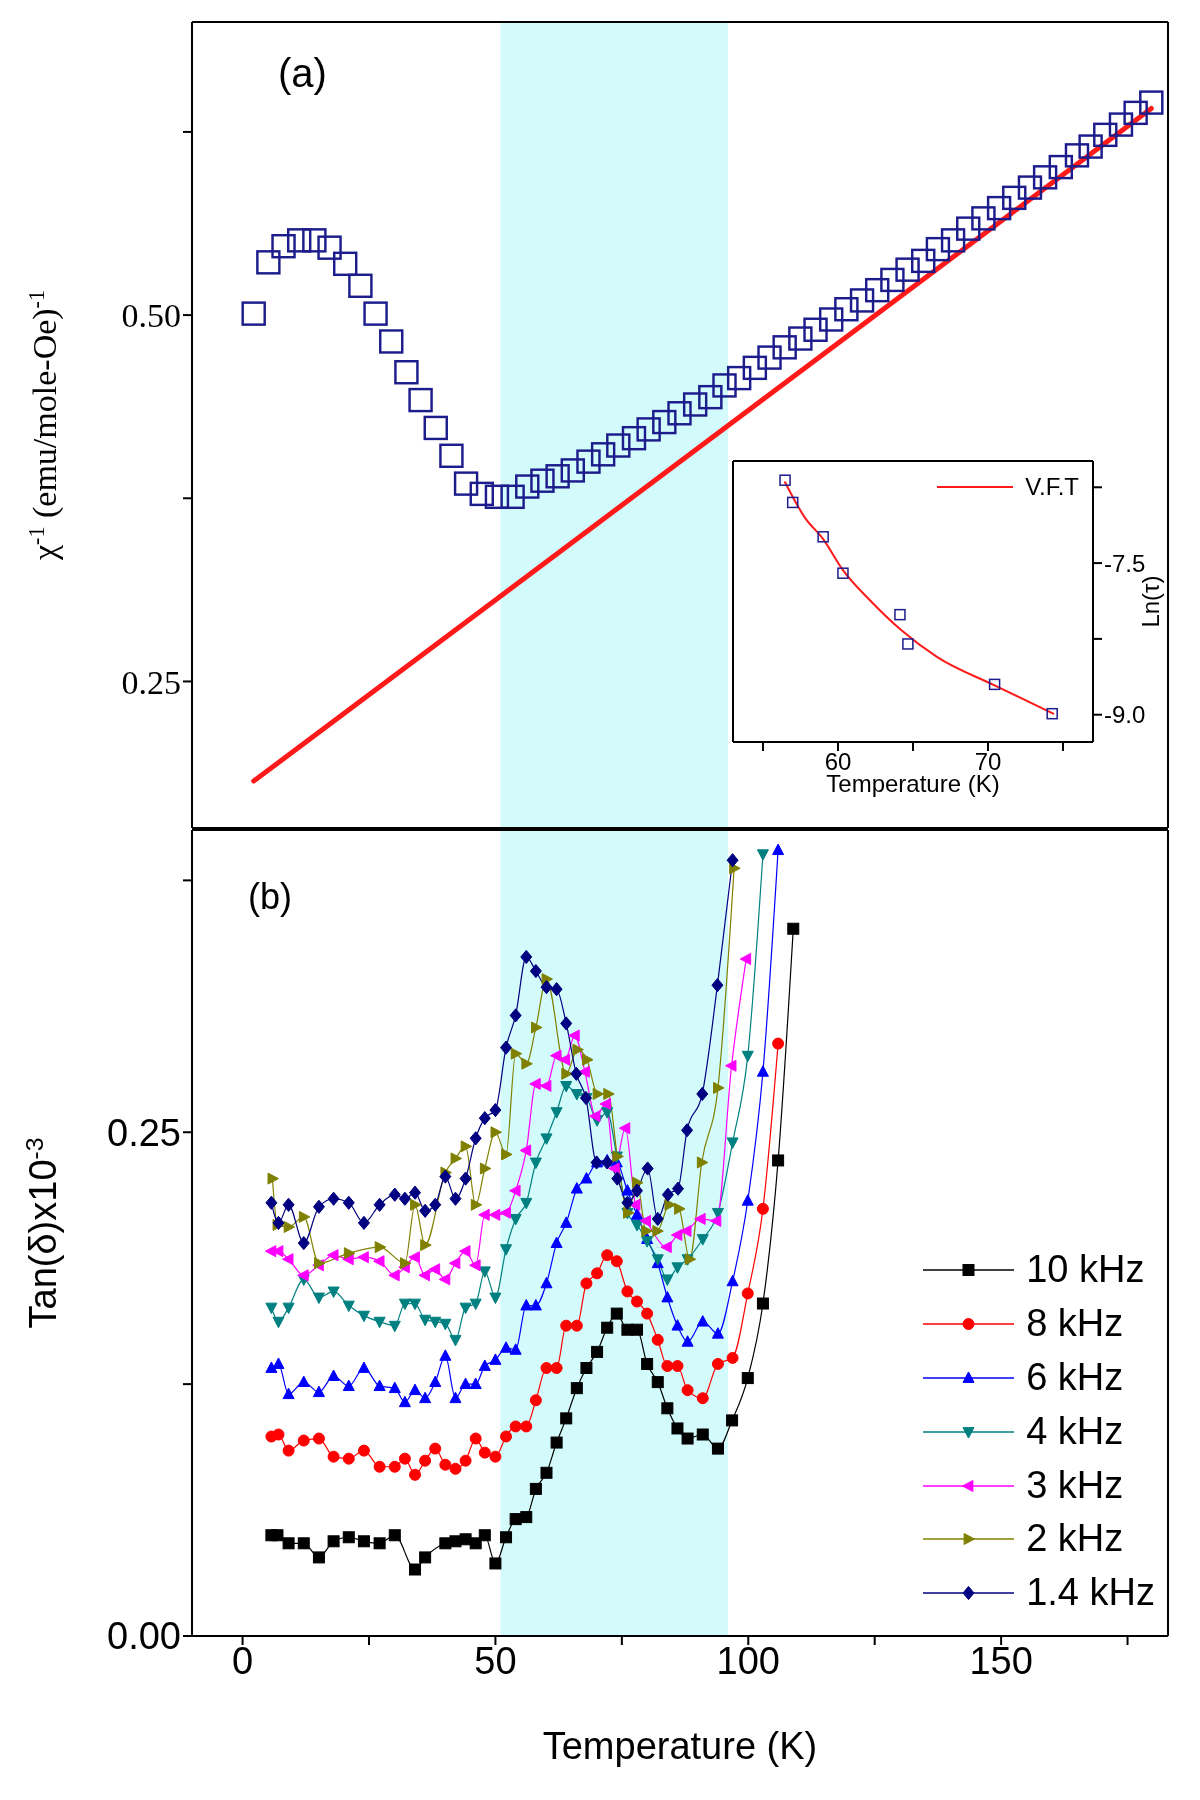 The height and width of the screenshot is (1800, 1200). What do you see at coordinates (243, 1660) in the screenshot?
I see `x-tick-label: 0` at bounding box center [243, 1660].